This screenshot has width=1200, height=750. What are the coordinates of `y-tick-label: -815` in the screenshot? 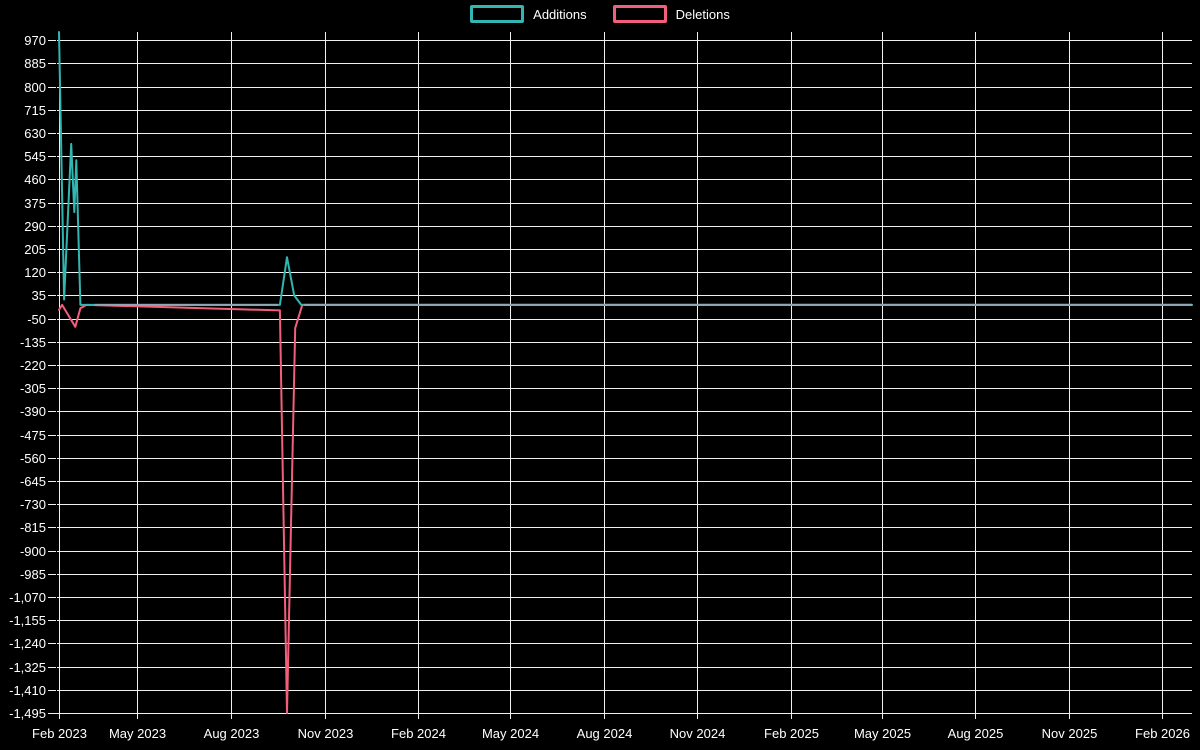 It's located at (33, 527).